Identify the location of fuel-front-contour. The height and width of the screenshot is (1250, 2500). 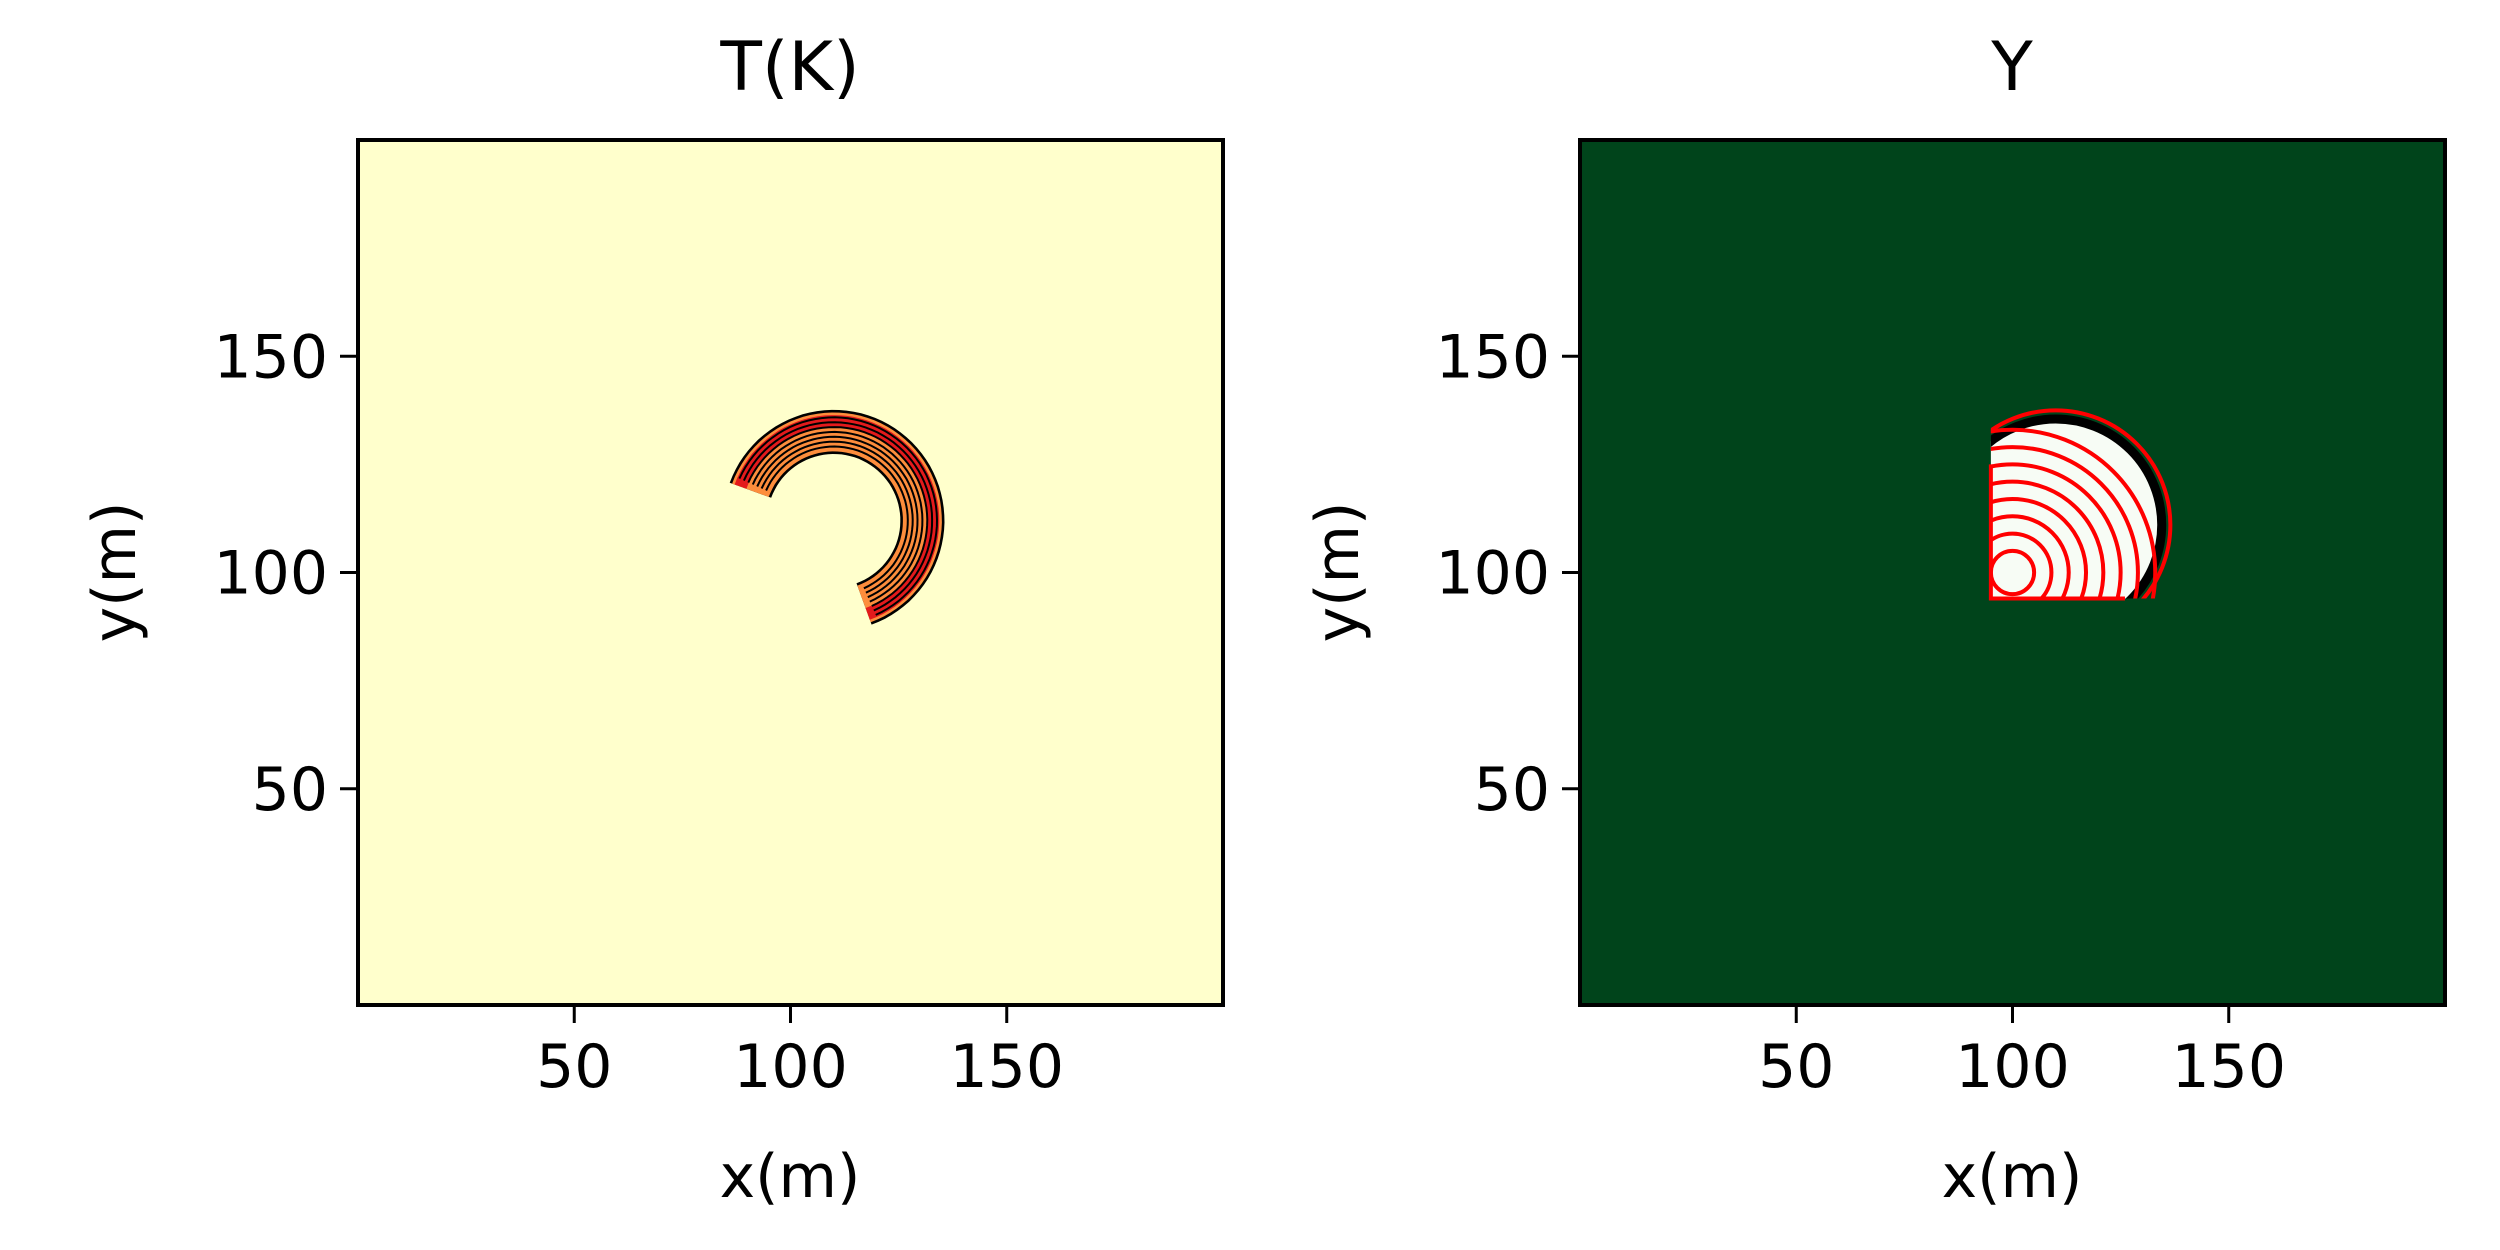
(2081, 503).